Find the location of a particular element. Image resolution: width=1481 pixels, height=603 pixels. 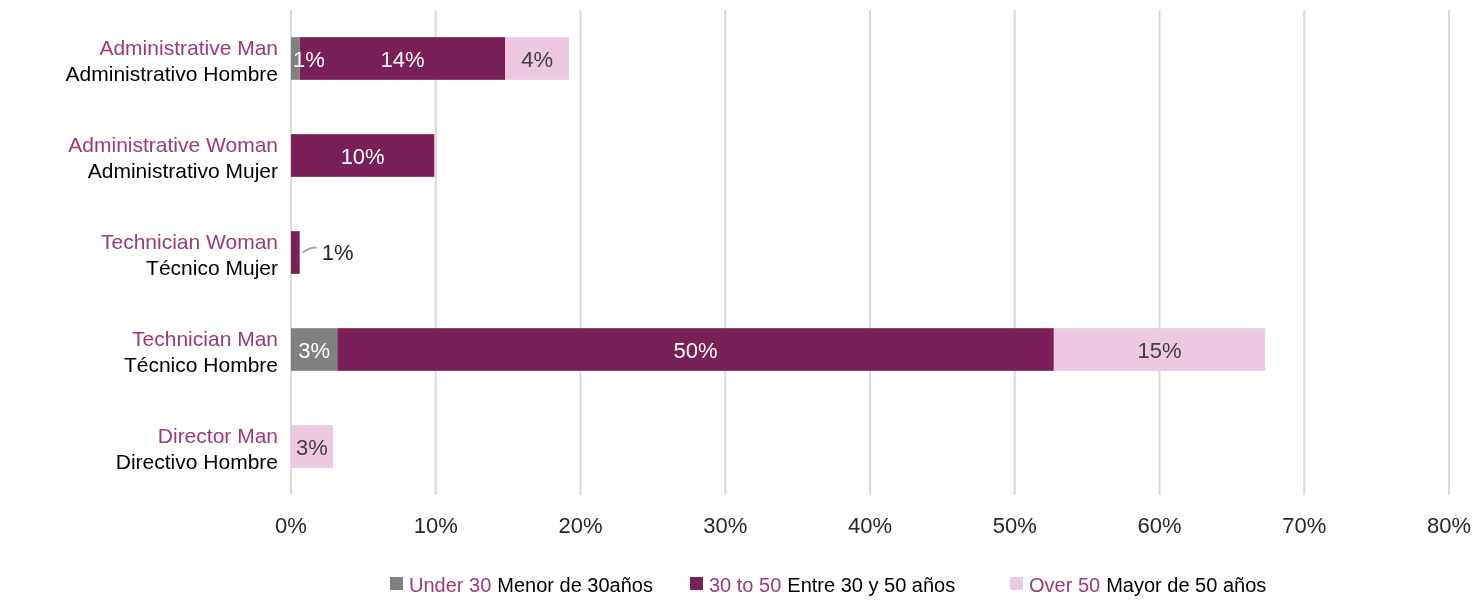

x-tick-label: 70% is located at coordinates (1304, 525).